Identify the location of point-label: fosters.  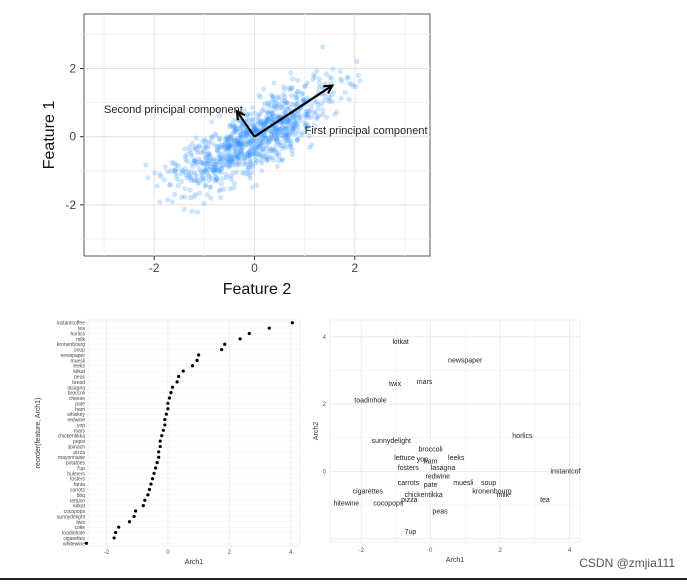
(409, 468).